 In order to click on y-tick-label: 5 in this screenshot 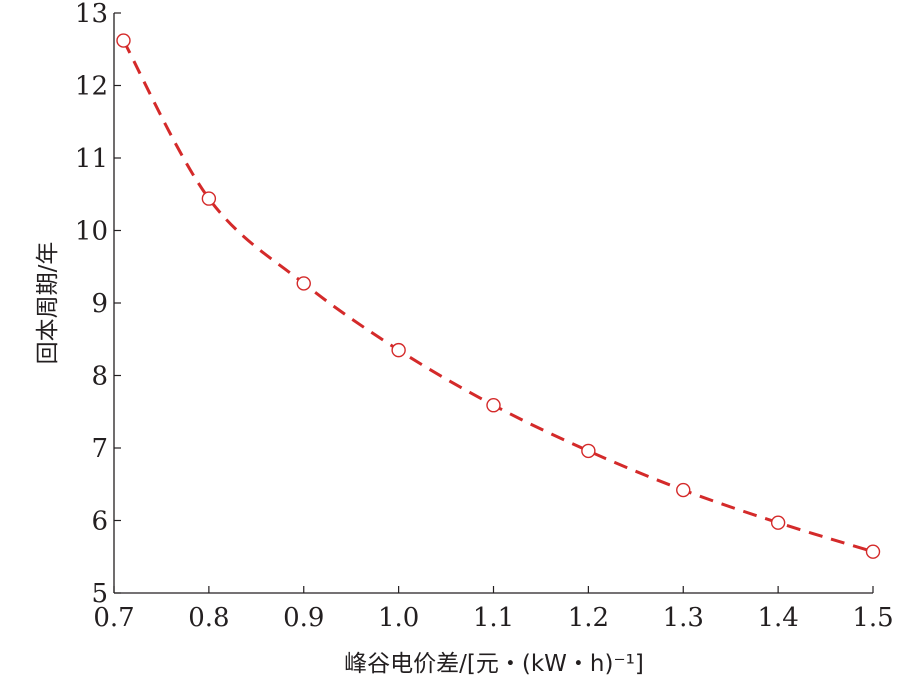, I will do `click(99, 594)`.